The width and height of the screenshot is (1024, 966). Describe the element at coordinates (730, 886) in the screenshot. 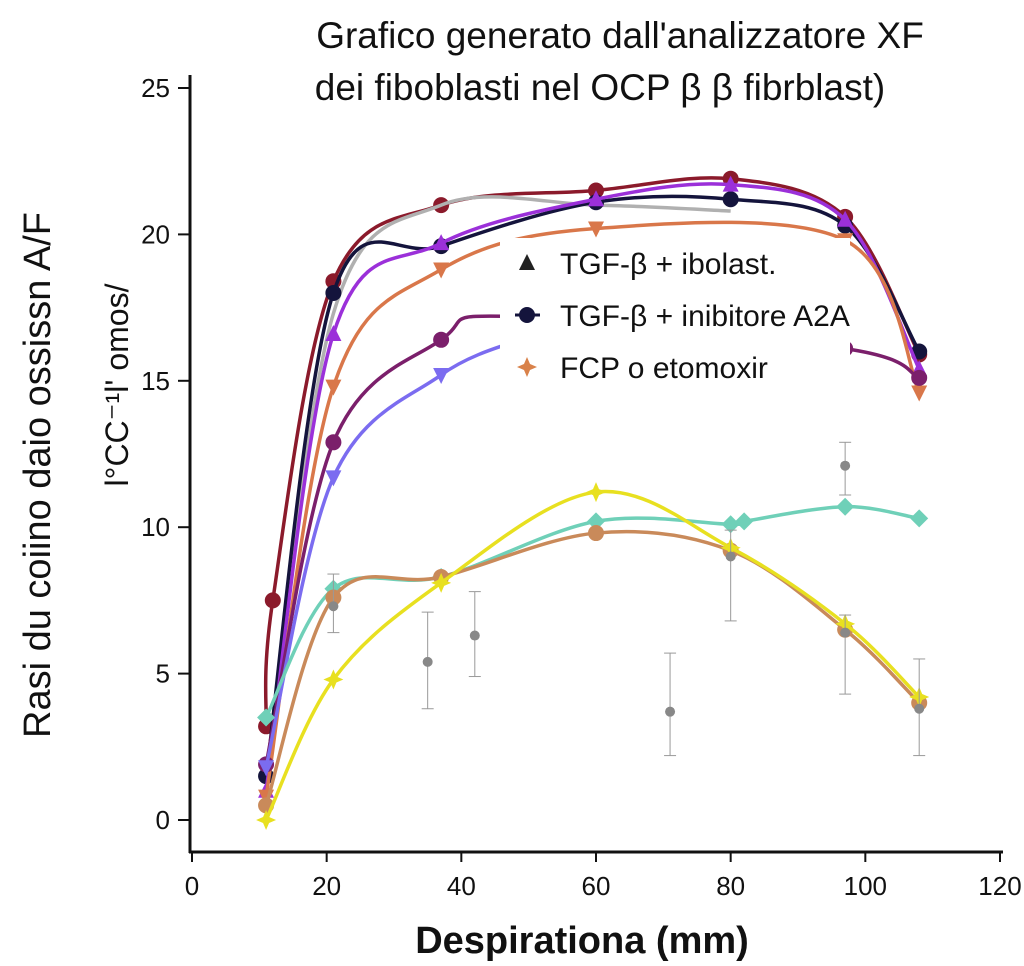

I see `x-tick-label: 80` at that location.